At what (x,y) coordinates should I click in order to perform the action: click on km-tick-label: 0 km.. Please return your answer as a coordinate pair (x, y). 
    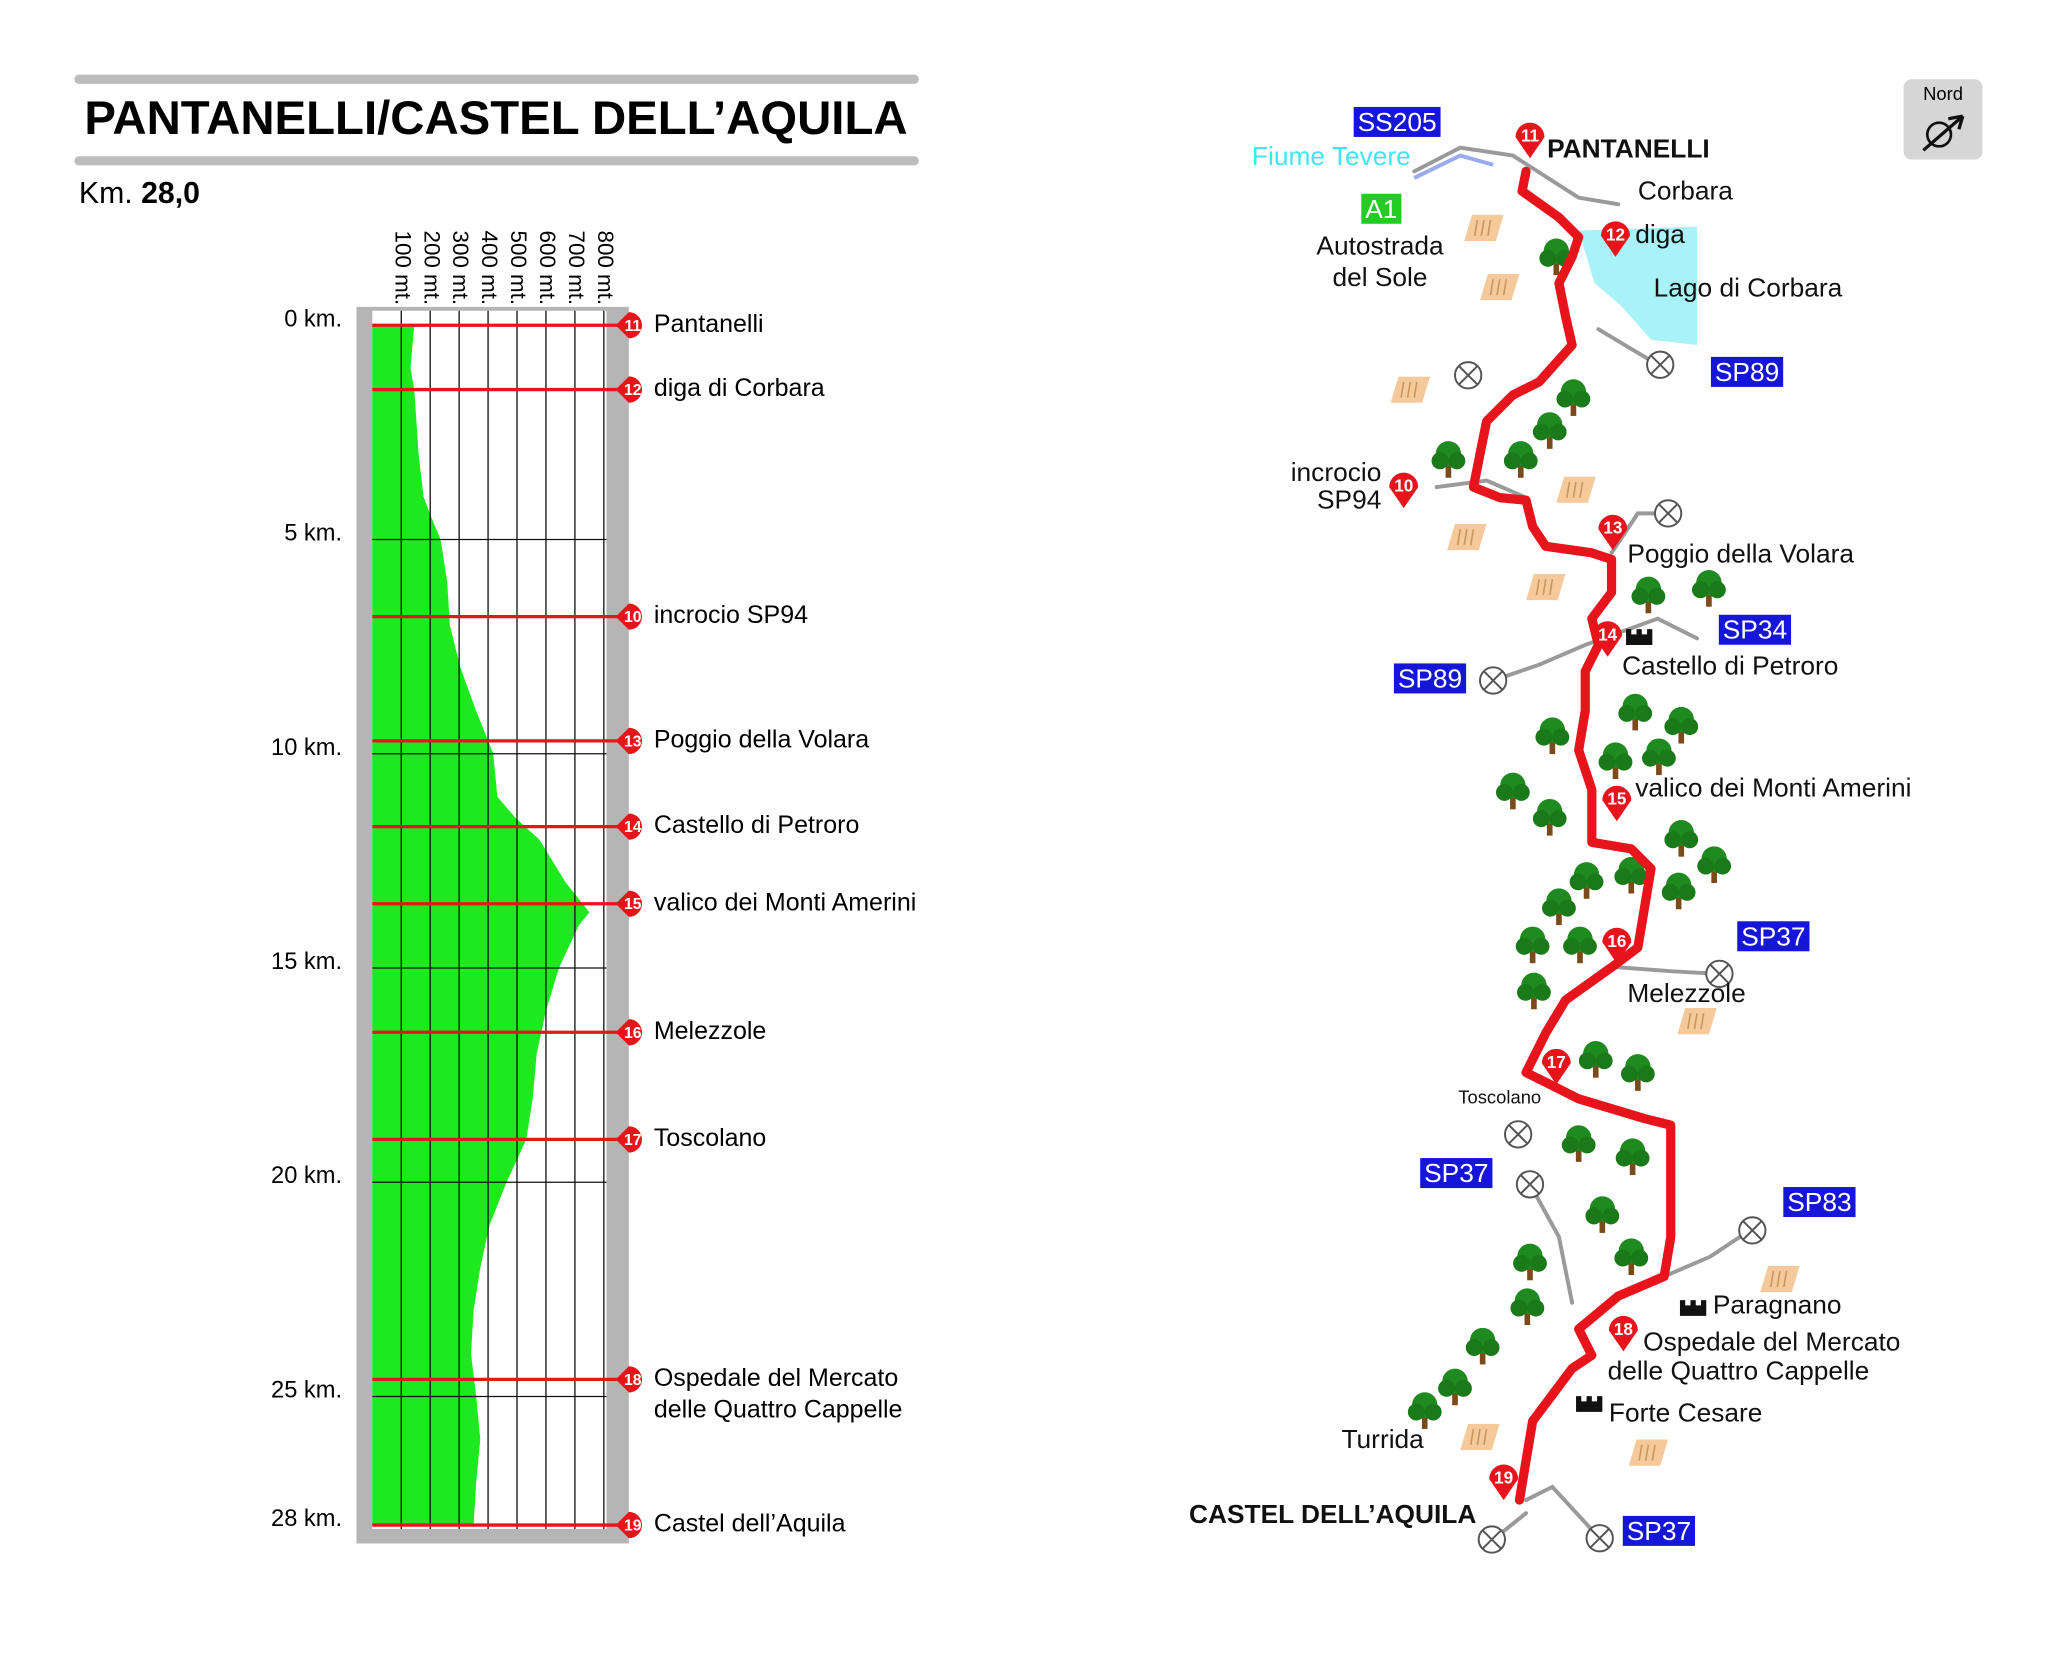
    Looking at the image, I should click on (313, 319).